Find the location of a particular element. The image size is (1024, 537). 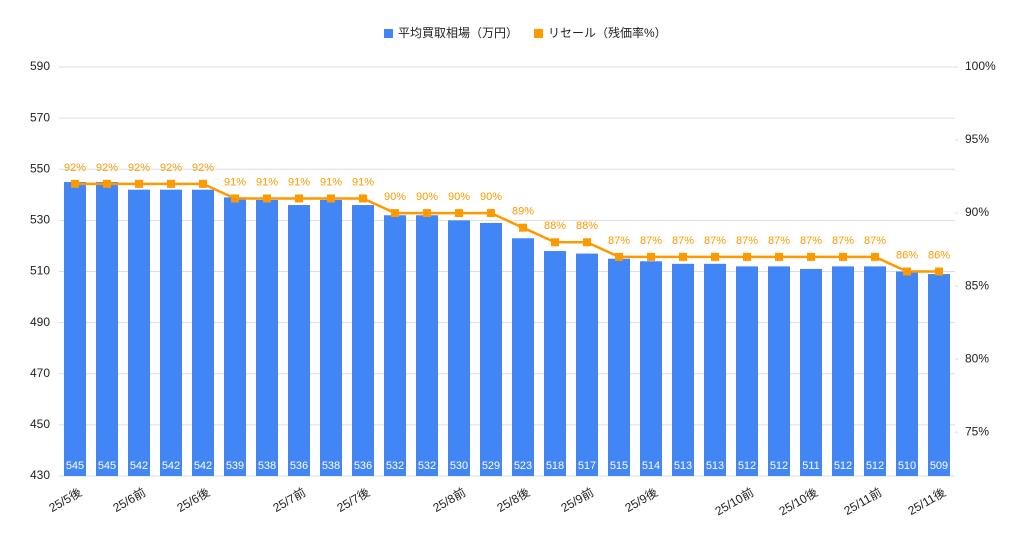

bar-label: 514 is located at coordinates (651, 466).